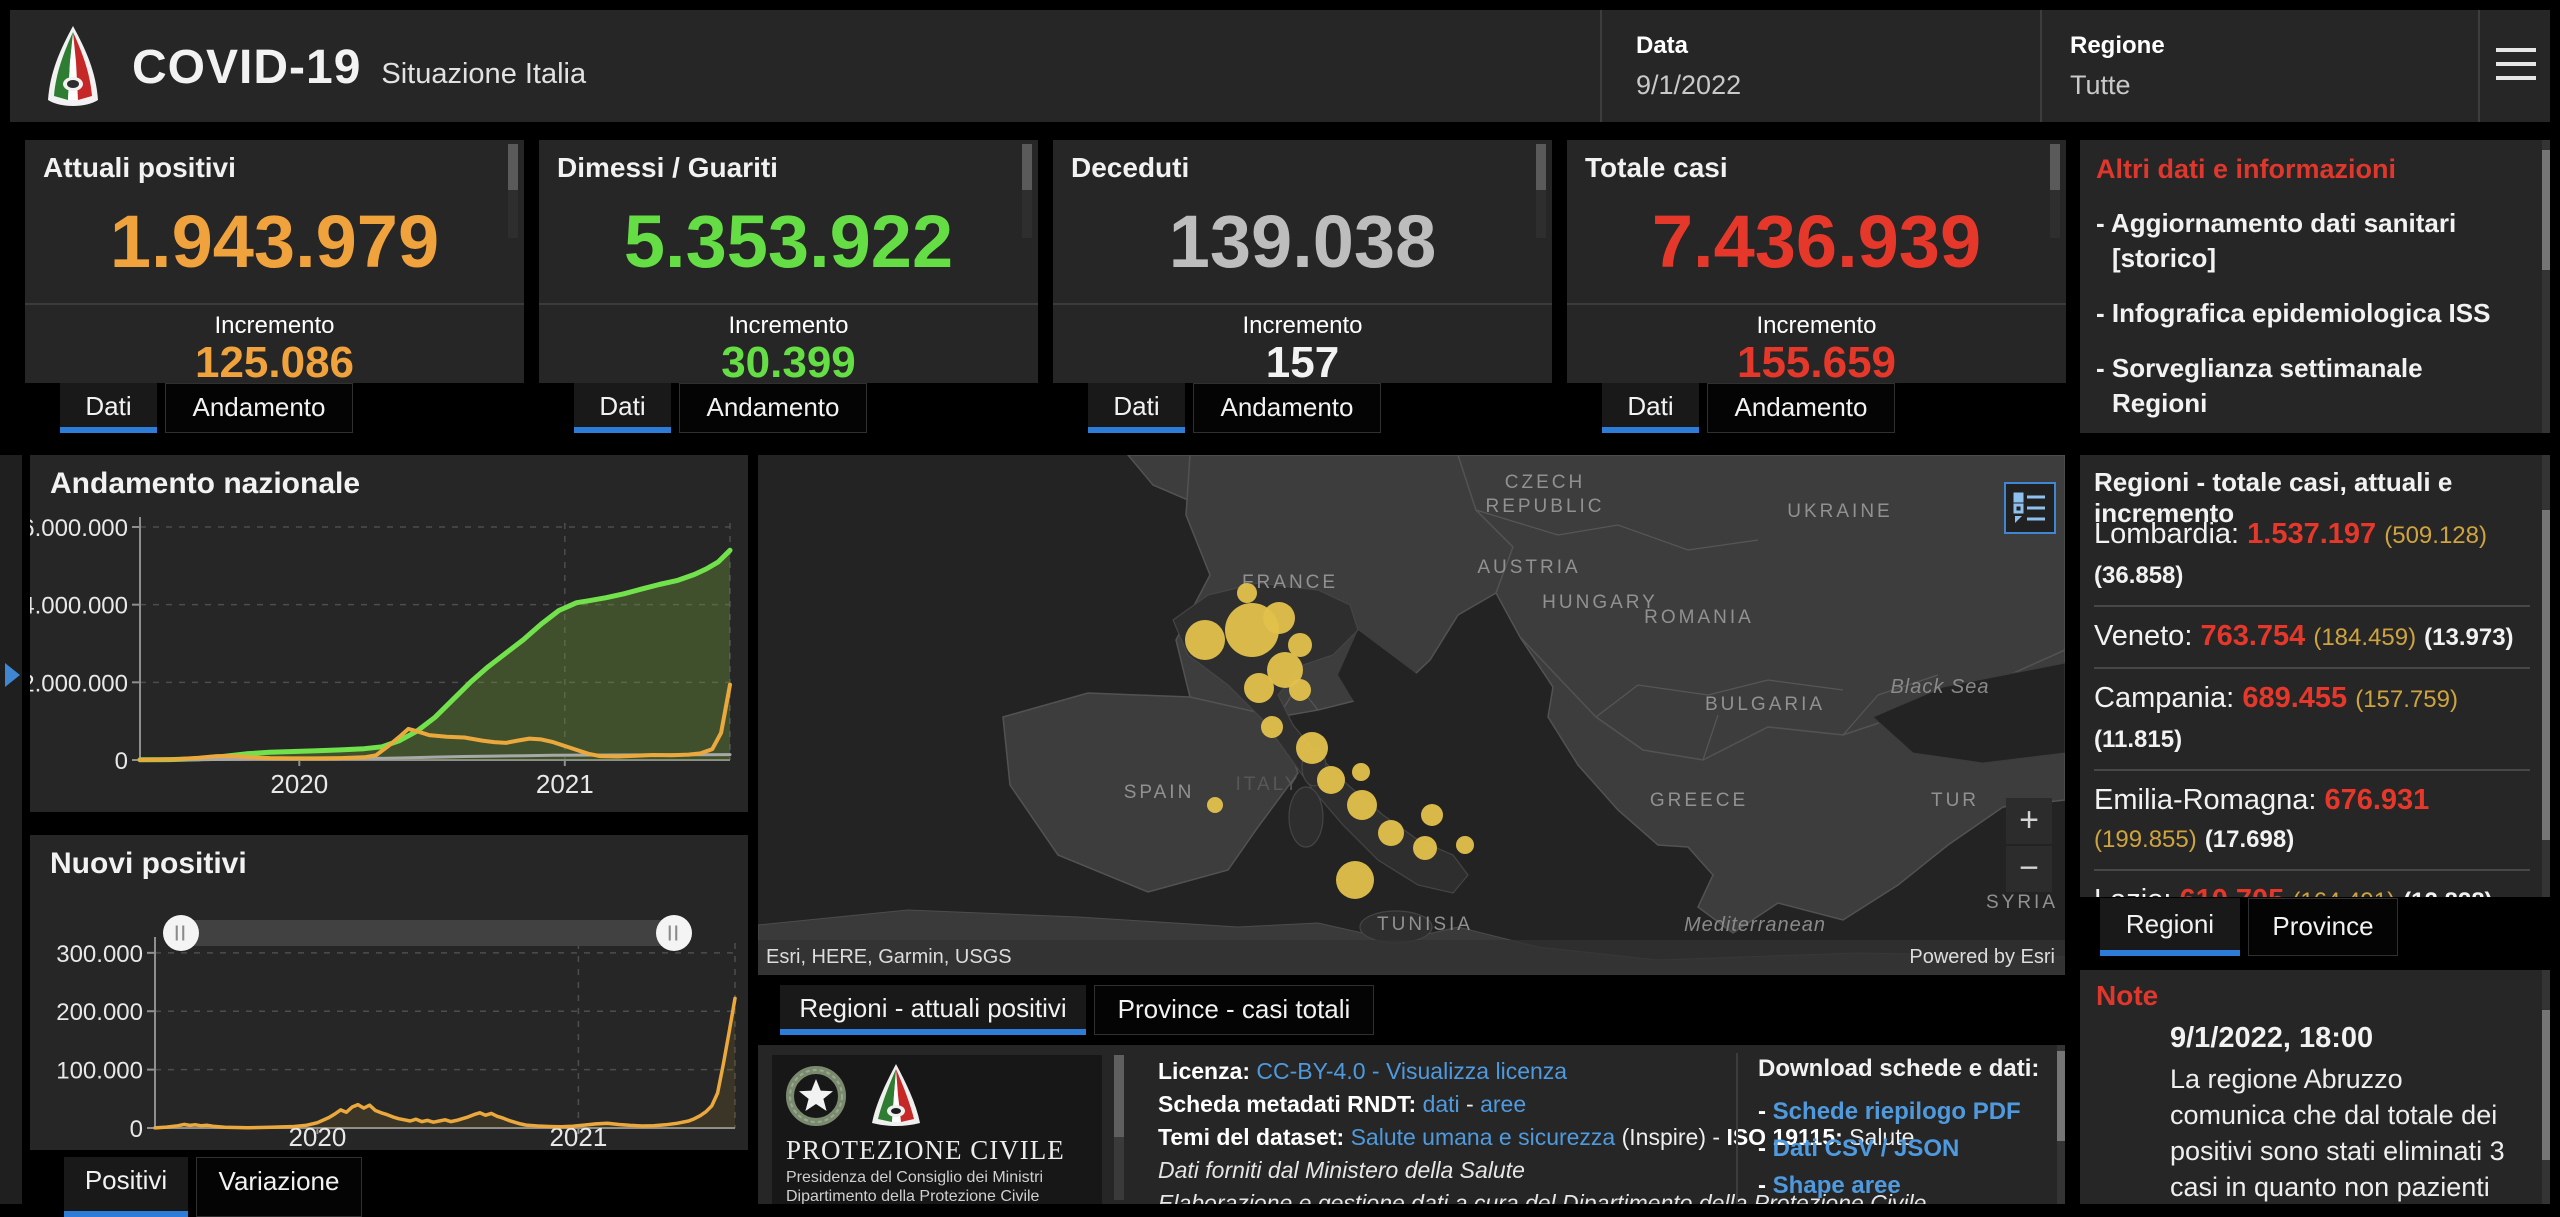 This screenshot has width=2560, height=1217. Describe the element at coordinates (2546, 286) in the screenshot. I see `info-scrollbar` at that location.